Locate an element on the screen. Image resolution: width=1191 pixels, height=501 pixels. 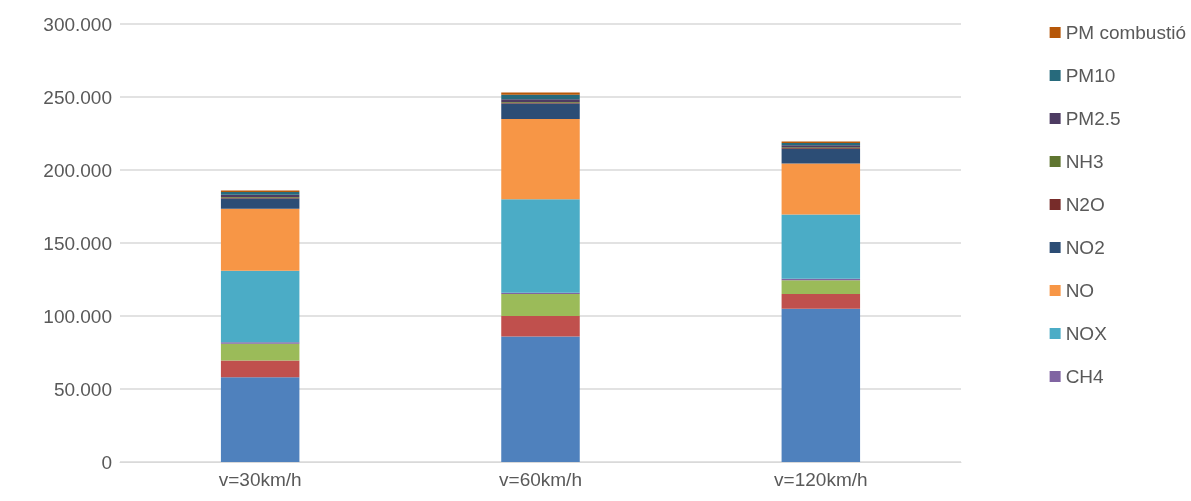
legend-label: N2O is located at coordinates (1085, 204).